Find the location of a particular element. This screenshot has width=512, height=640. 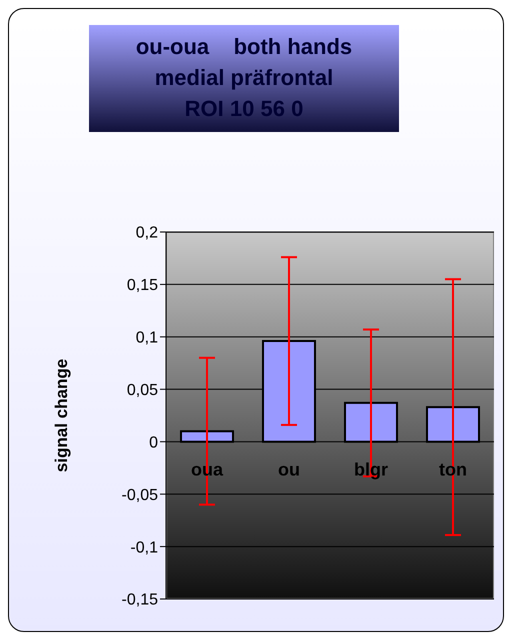

y-tick-label: -0,15 is located at coordinates (140, 600).